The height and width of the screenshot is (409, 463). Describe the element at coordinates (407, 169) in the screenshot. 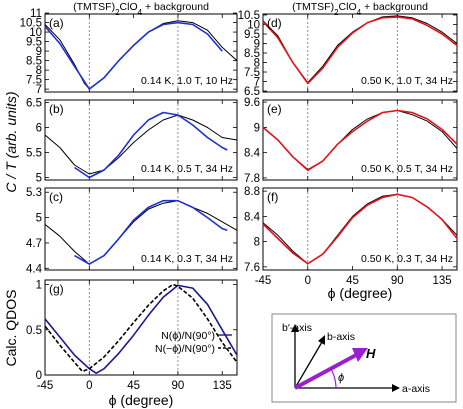

I see `panel-annotation: 0.50 K, 0.5 T, 34 Hz` at that location.